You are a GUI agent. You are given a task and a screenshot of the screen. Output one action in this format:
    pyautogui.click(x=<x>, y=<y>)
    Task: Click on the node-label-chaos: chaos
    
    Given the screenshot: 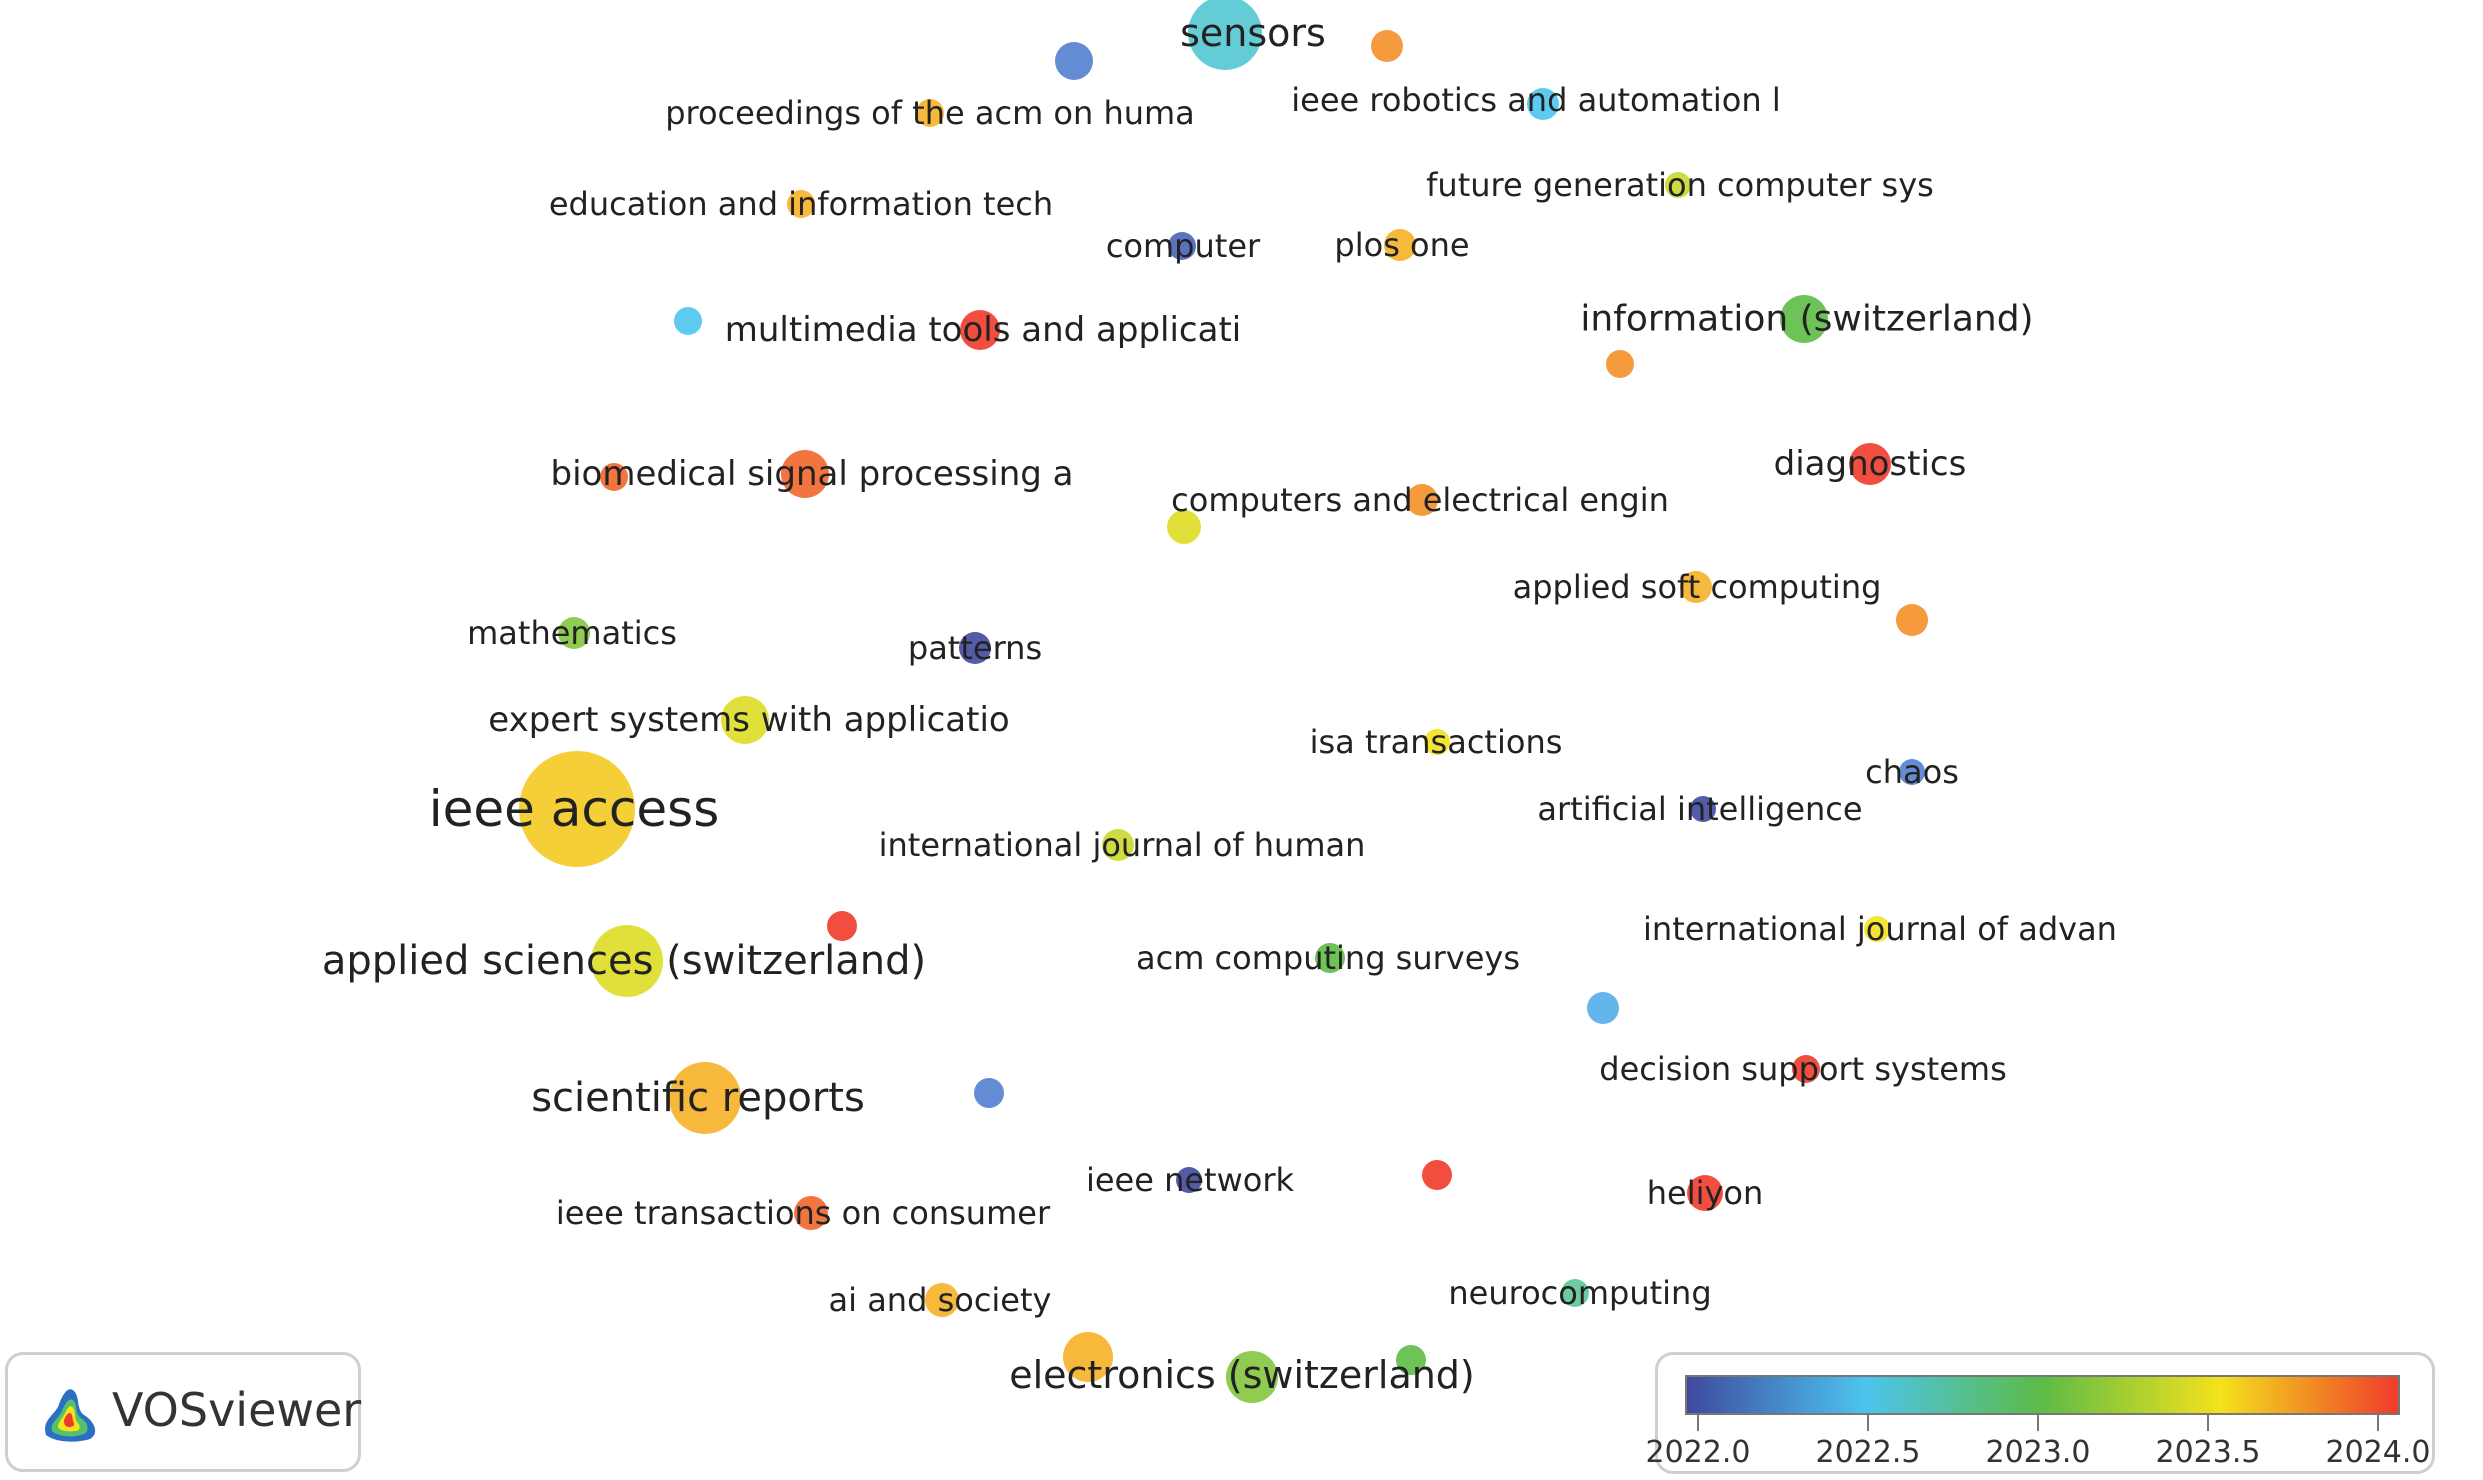 What is the action you would take?
    pyautogui.click(x=1912, y=772)
    